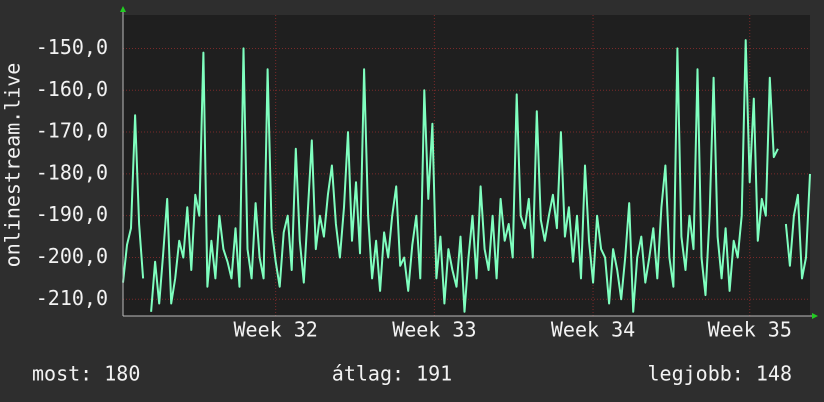 Image resolution: width=824 pixels, height=402 pixels. I want to click on footer-current: most: 180, so click(86, 374).